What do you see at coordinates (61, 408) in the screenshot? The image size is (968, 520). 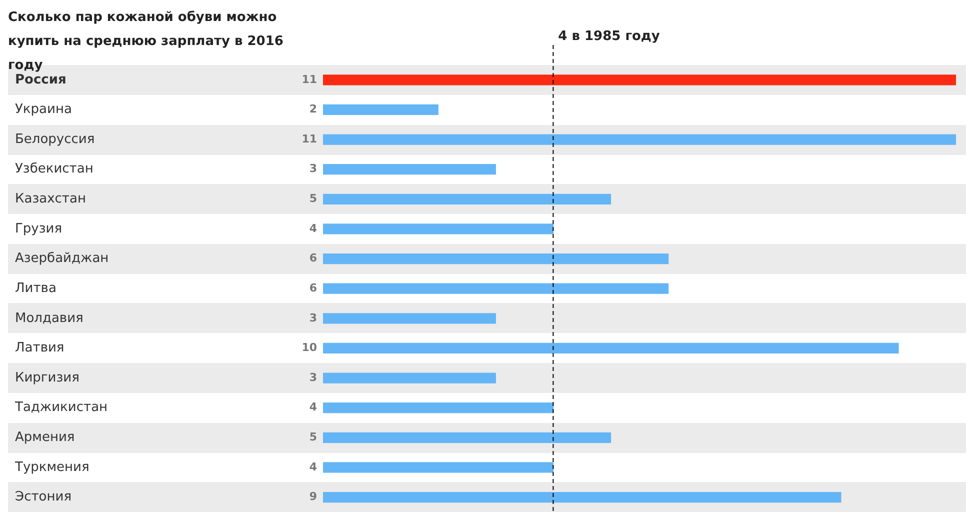 I see `y-tick-label: Таджикистан` at bounding box center [61, 408].